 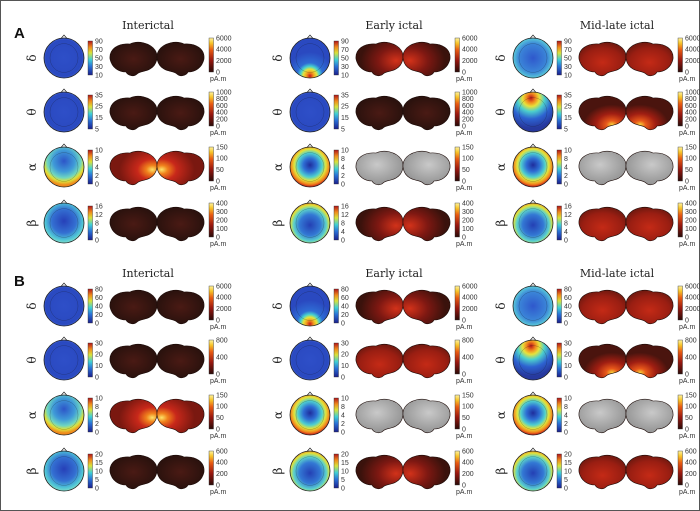 What do you see at coordinates (32, 57) in the screenshot?
I see `band-label: δ` at bounding box center [32, 57].